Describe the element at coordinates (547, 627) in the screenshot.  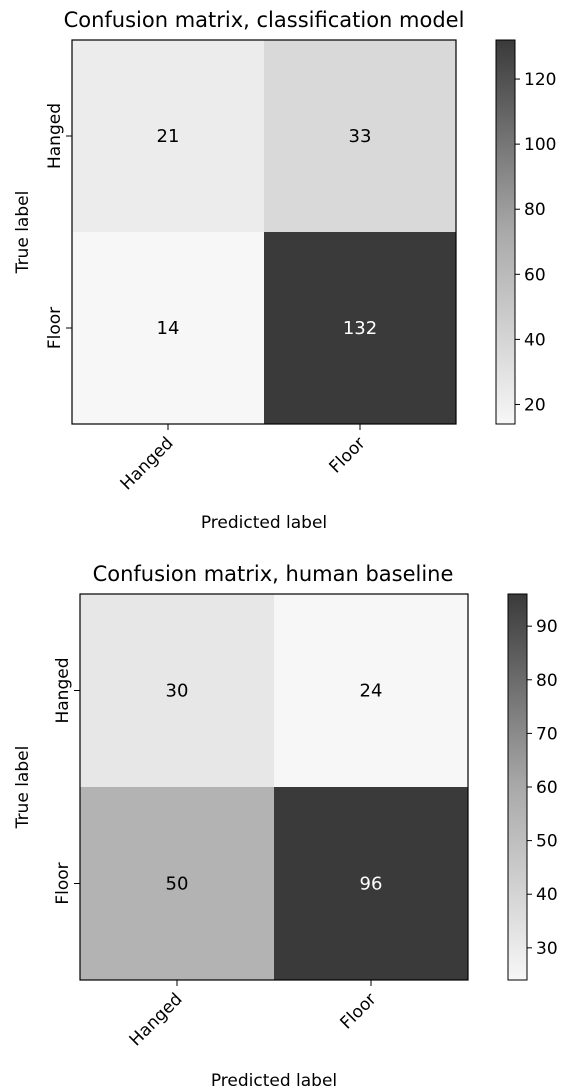
I see `colorbar-tick-label: 90` at that location.